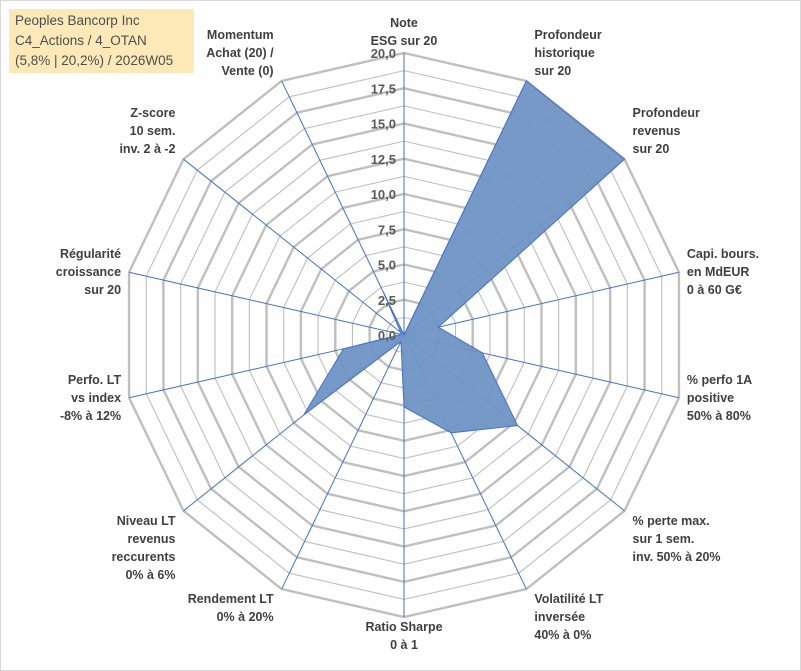 This screenshot has width=801, height=671. I want to click on axis-label: Régularité croissance sur 20, so click(88, 272).